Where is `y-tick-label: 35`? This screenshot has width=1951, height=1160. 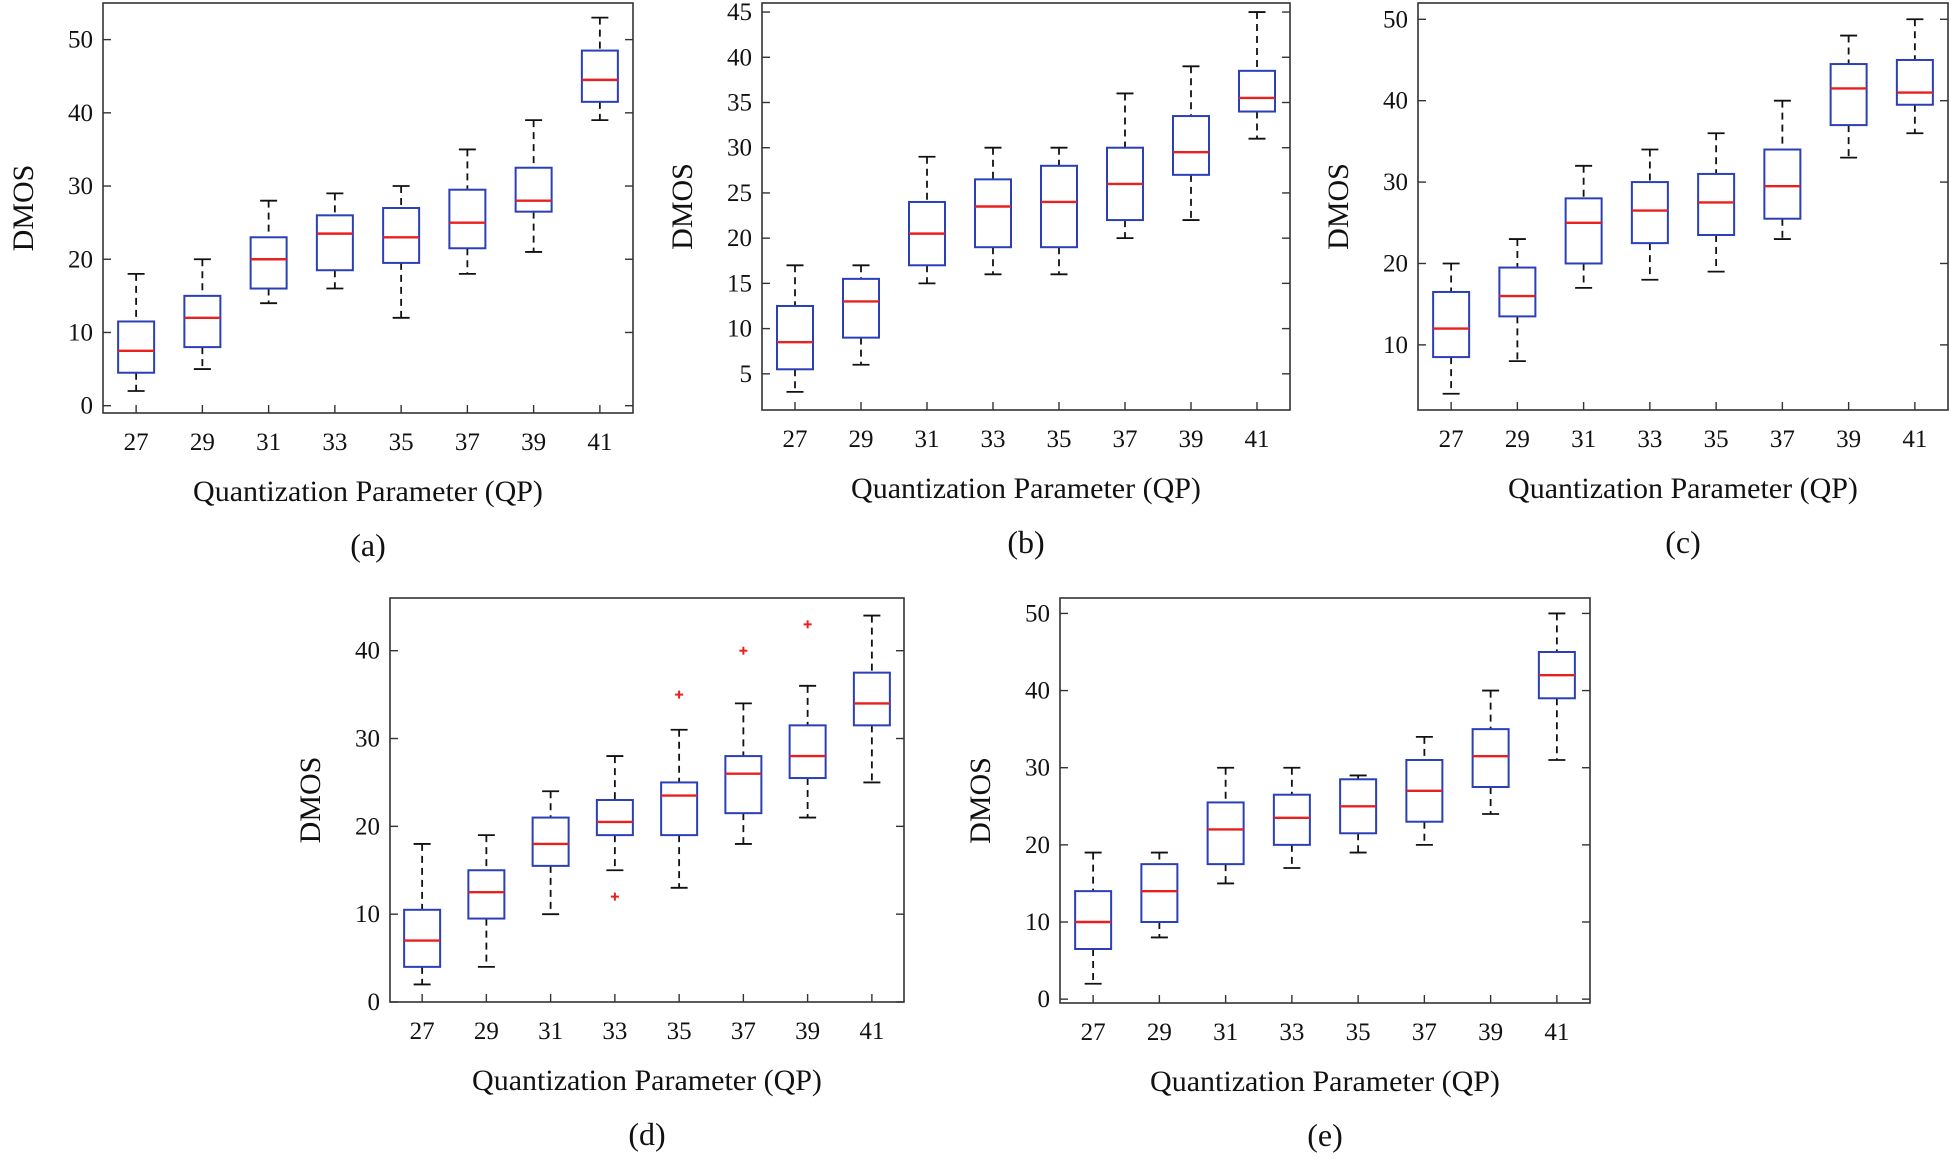
y-tick-label: 35 is located at coordinates (739, 102).